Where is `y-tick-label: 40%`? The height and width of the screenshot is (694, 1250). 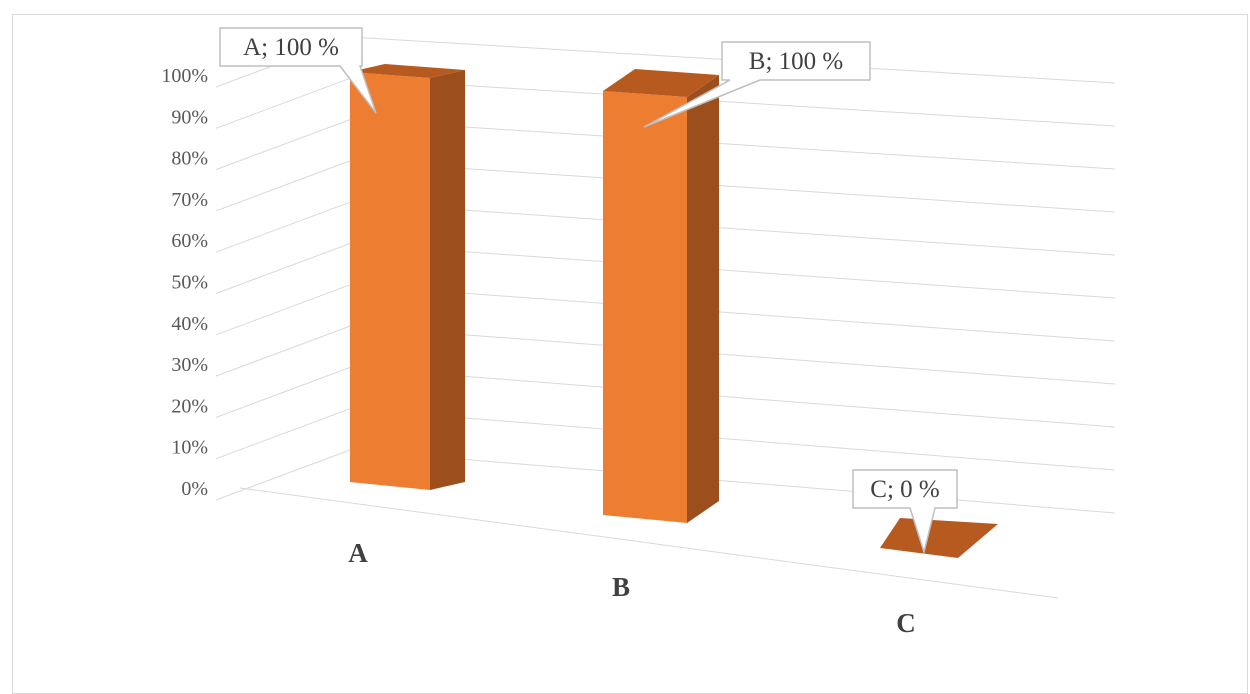 y-tick-label: 40% is located at coordinates (189, 324).